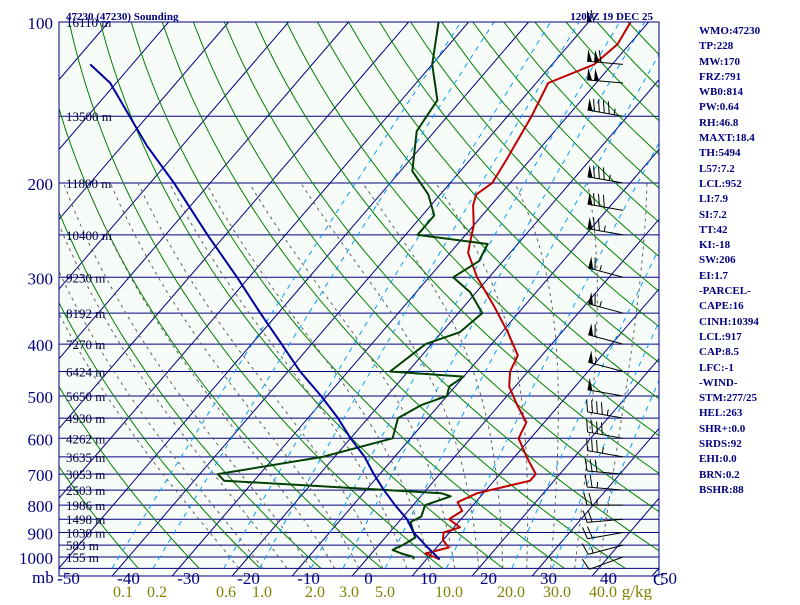 Image resolution: width=800 pixels, height=605 pixels. Describe the element at coordinates (749, 62) in the screenshot. I see `index-item: MW:170` at that location.